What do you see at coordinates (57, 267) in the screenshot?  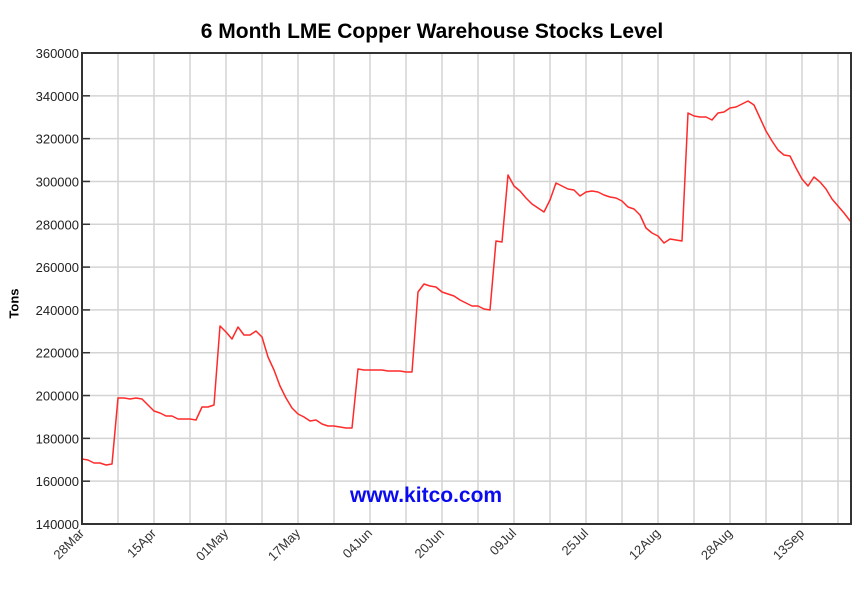 I see `y-tick-label: 260000` at bounding box center [57, 267].